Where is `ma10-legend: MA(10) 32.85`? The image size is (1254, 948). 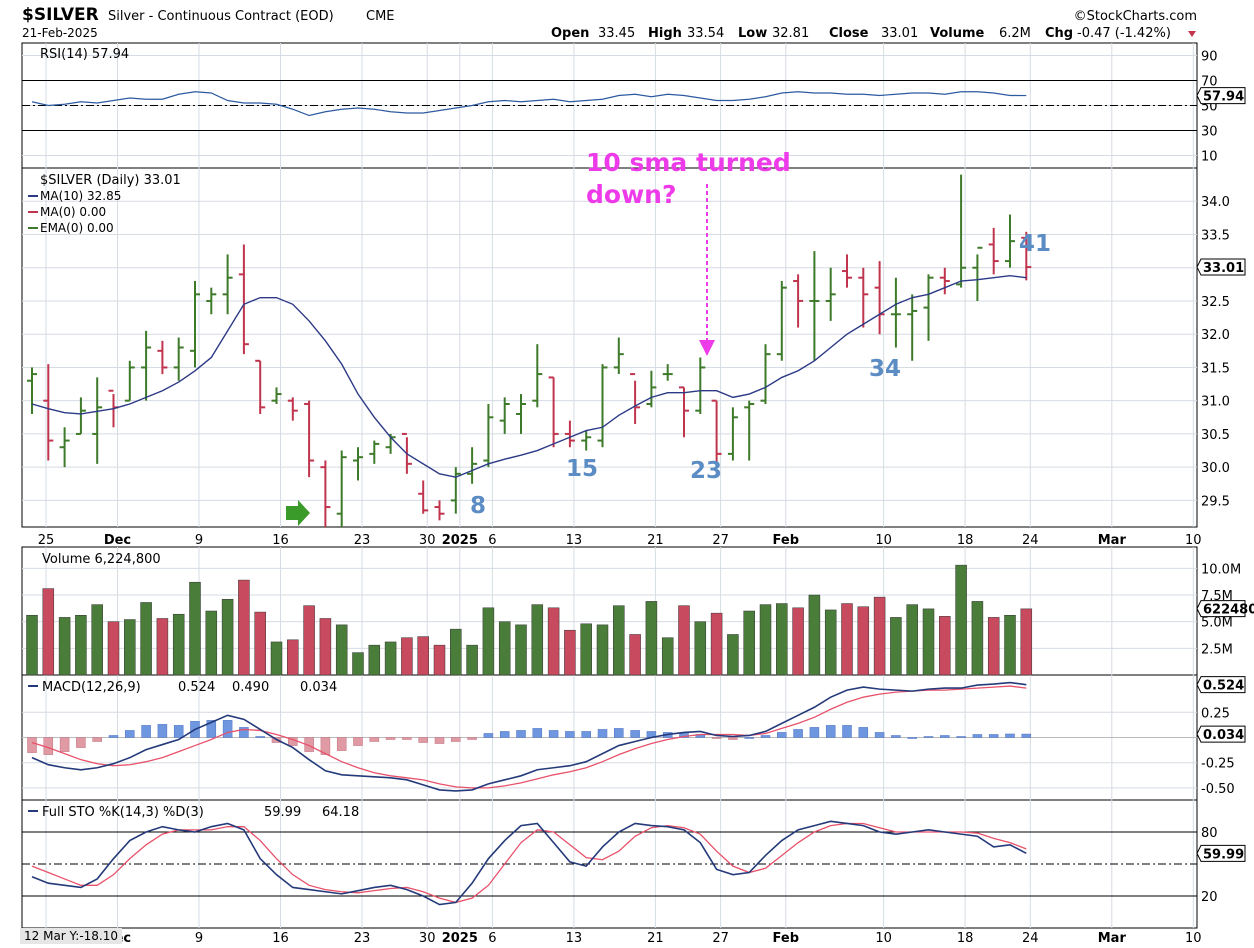
ma10-legend: MA(10) 32.85 is located at coordinates (80, 196).